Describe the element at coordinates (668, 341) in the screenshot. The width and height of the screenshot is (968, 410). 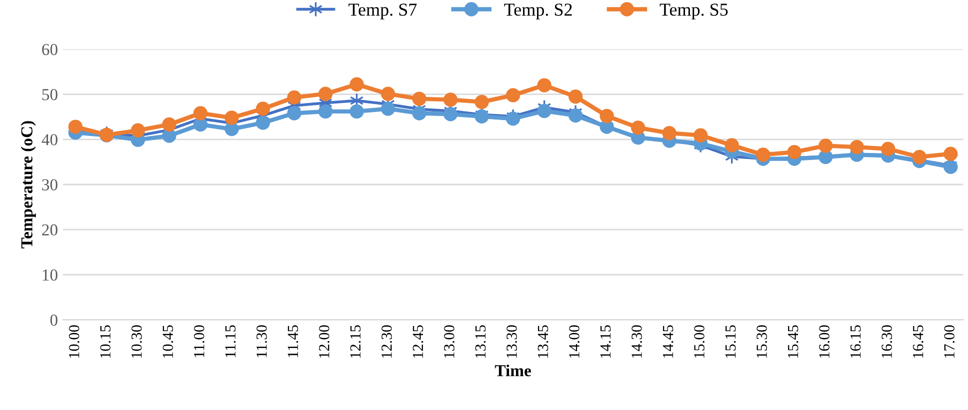
I see `x-tick-label: 14.45` at that location.